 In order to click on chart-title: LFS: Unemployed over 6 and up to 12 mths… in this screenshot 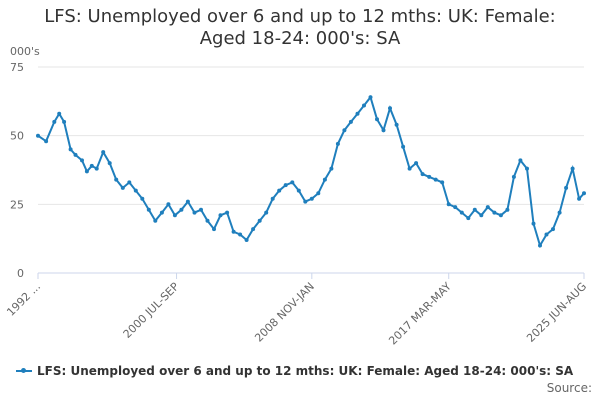, I will do `click(300, 28)`.